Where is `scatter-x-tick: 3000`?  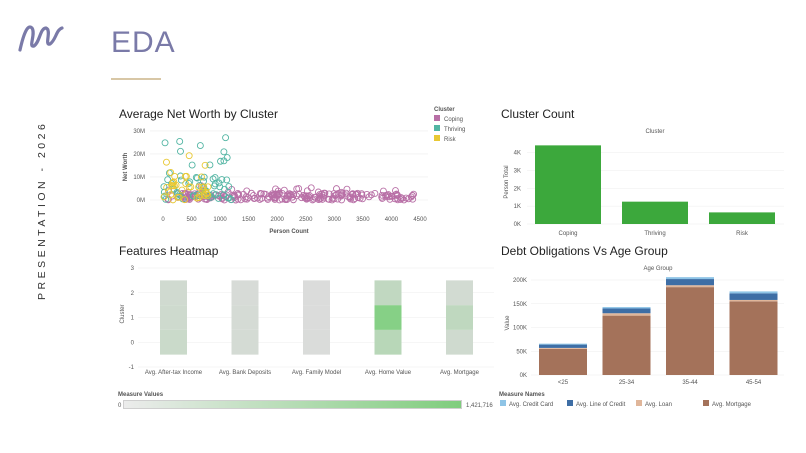
scatter-x-tick: 3000 is located at coordinates (335, 220).